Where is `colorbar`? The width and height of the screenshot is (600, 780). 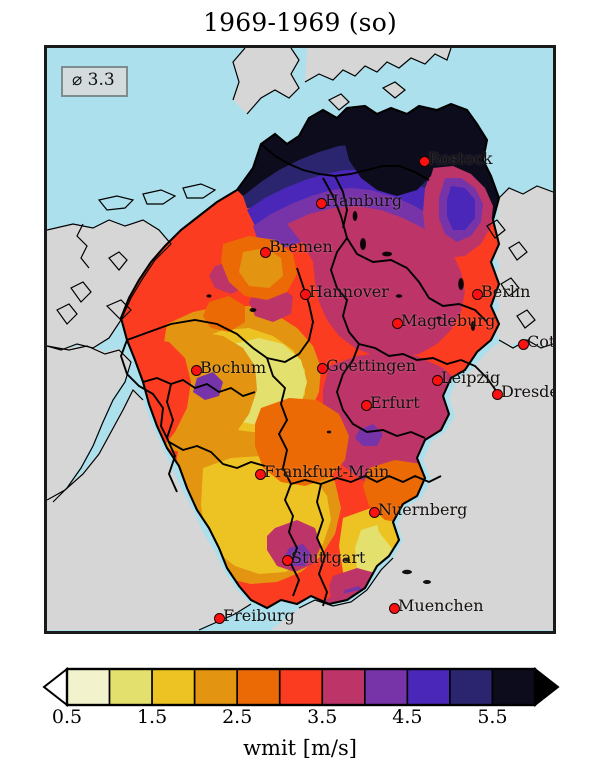
colorbar is located at coordinates (302, 687).